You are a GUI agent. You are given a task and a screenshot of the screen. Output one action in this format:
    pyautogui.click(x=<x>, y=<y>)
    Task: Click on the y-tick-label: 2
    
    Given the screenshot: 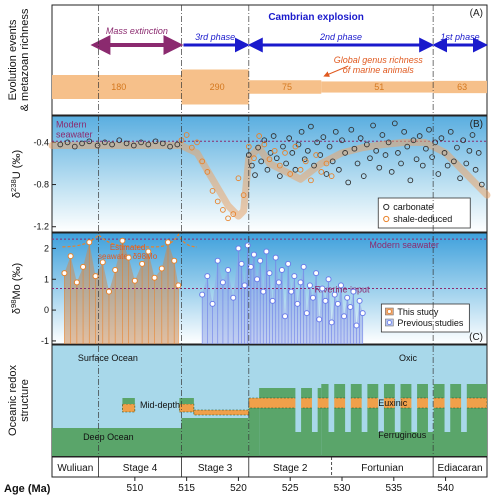 What is the action you would take?
    pyautogui.click(x=46, y=248)
    